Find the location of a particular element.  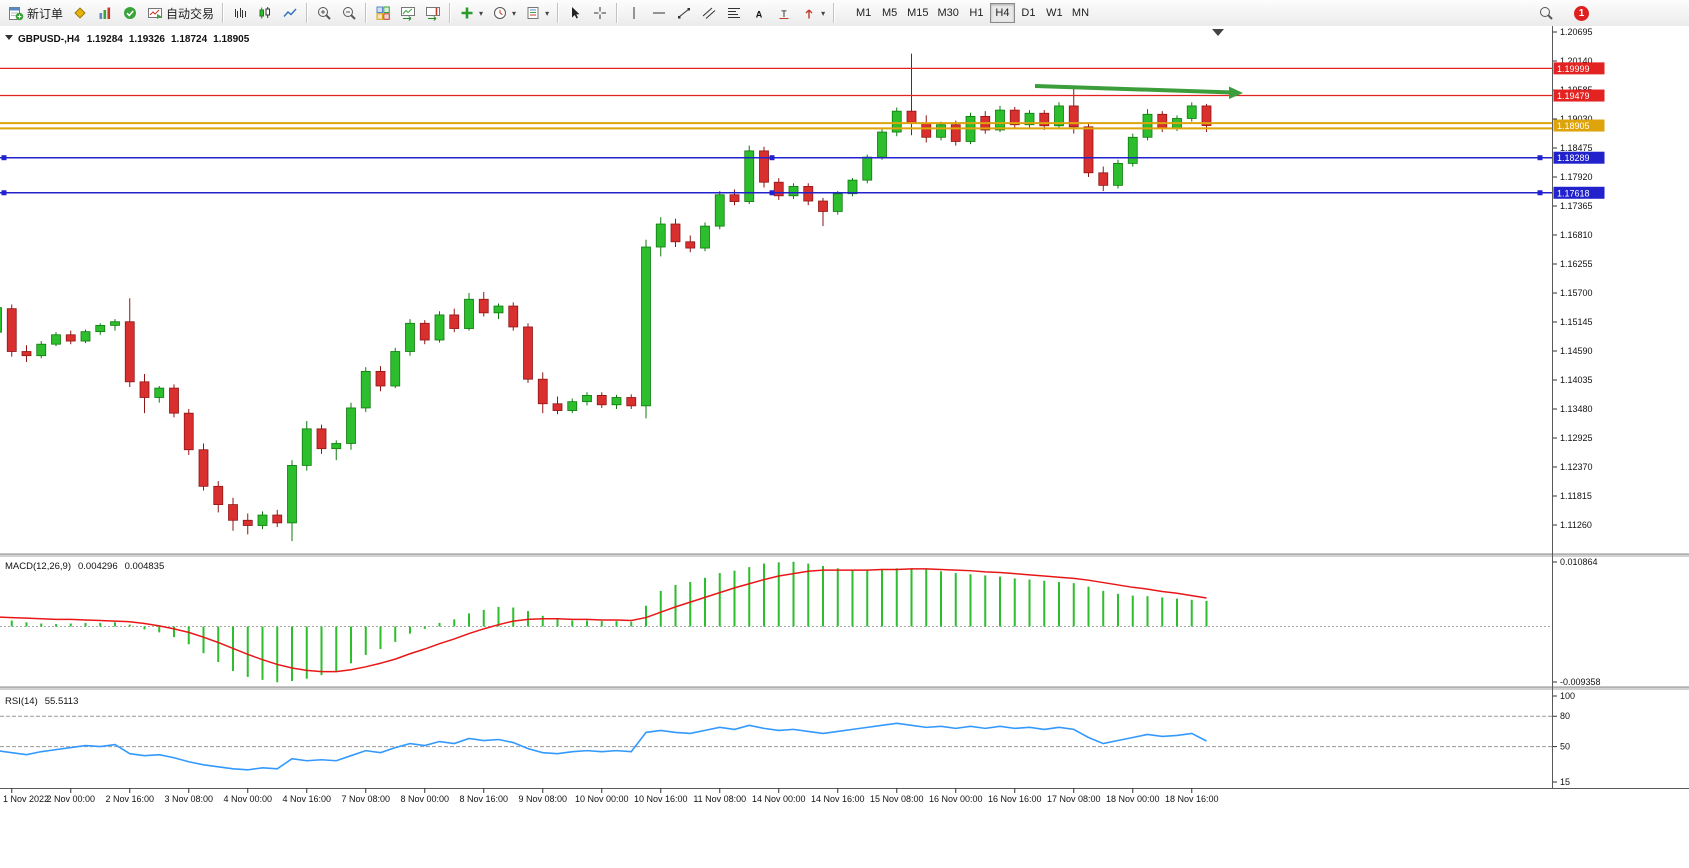

trend-arrow-object is located at coordinates (1138, 91).